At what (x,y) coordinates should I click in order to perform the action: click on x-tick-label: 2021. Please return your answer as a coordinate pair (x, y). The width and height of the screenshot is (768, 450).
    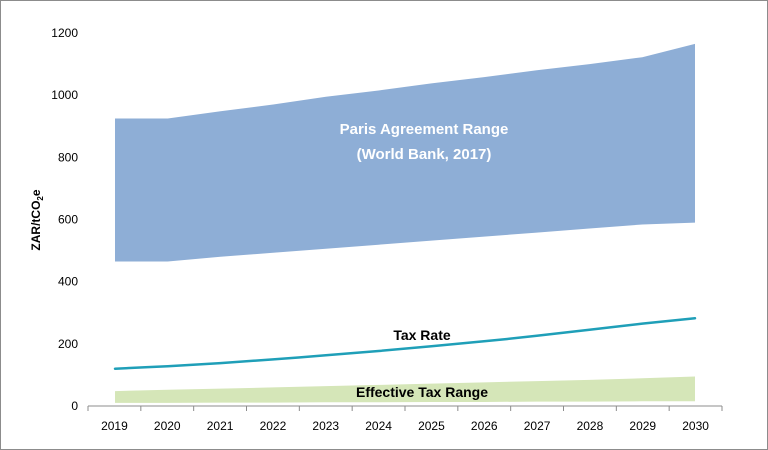
    Looking at the image, I should click on (220, 426).